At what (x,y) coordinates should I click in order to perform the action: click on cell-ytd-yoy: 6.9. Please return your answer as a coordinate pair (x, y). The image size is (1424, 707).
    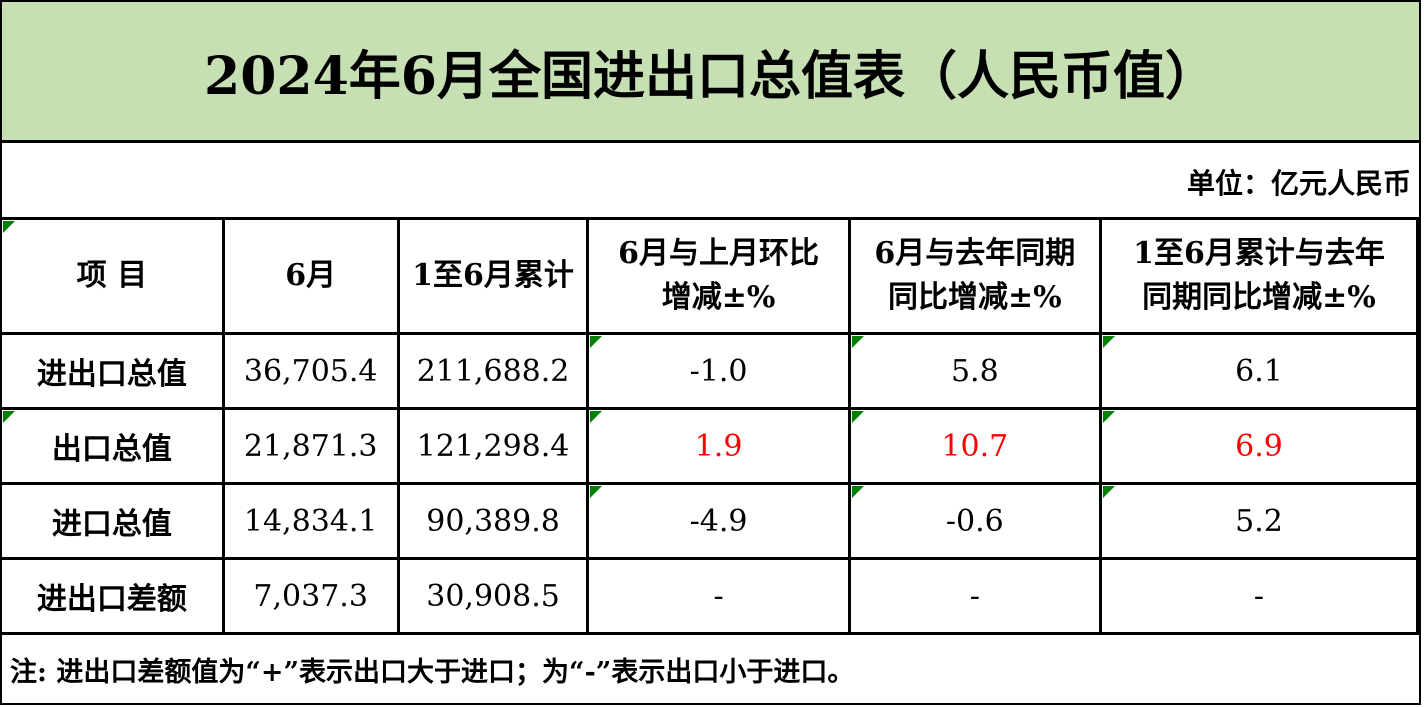
    Looking at the image, I should click on (1259, 446).